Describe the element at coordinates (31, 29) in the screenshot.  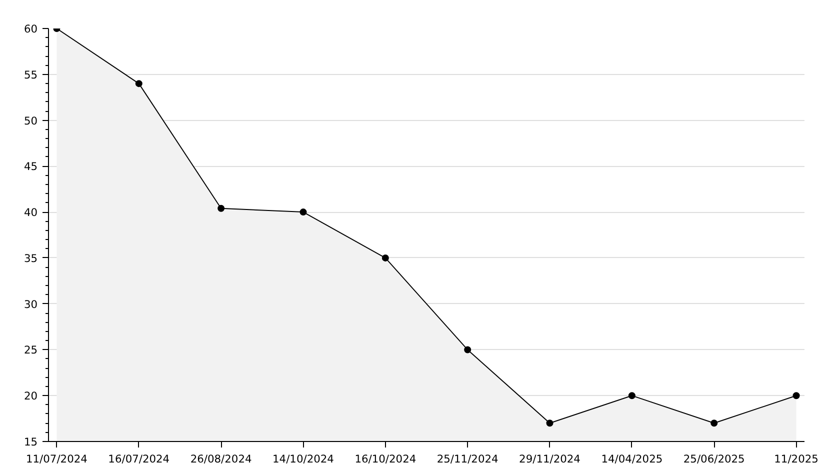
I see `y-tick-label: 60` at that location.